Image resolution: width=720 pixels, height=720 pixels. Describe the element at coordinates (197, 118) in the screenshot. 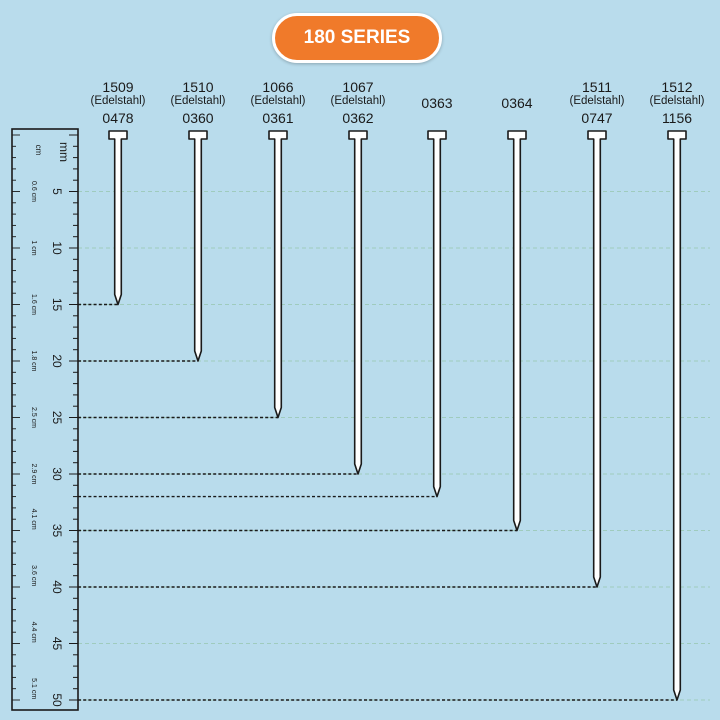

I see `nail-code-label: 0360` at that location.